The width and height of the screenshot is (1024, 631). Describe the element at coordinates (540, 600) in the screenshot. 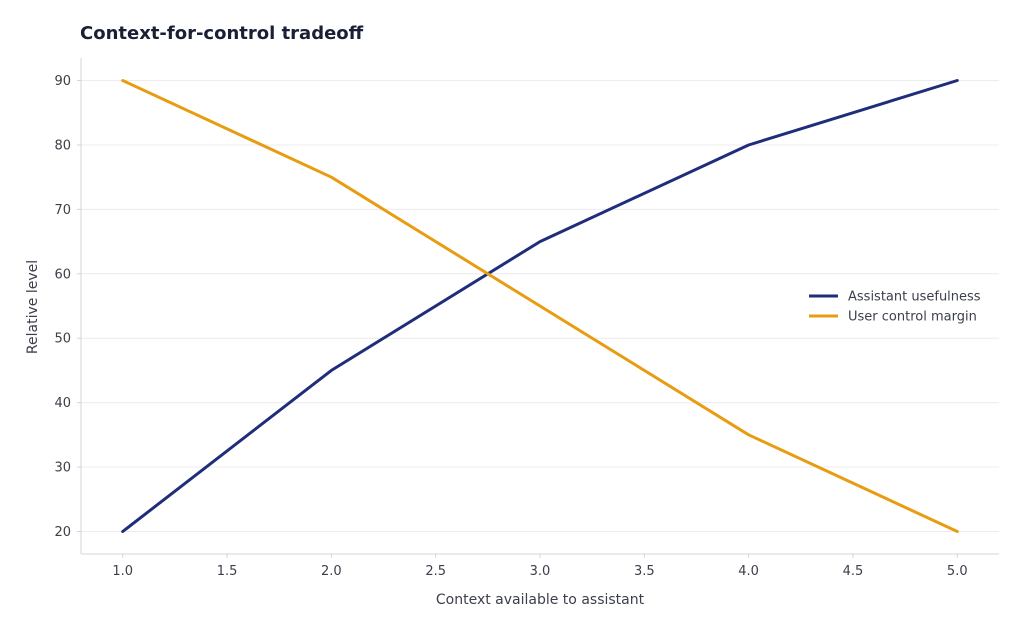

I see `x-axis-label: Context available to assistant` at that location.